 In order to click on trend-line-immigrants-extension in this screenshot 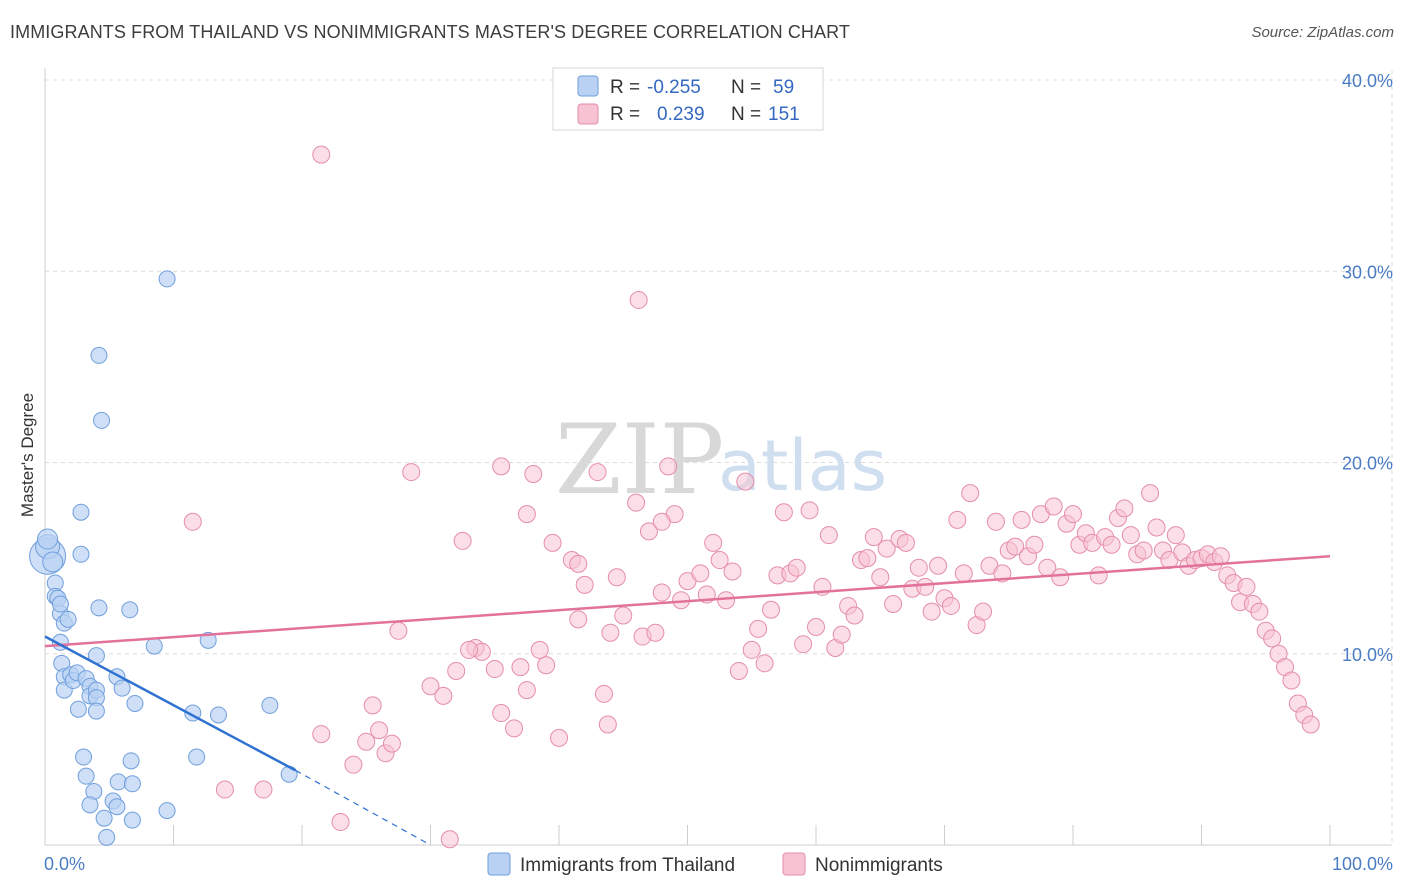, I will do `click(363, 807)`.